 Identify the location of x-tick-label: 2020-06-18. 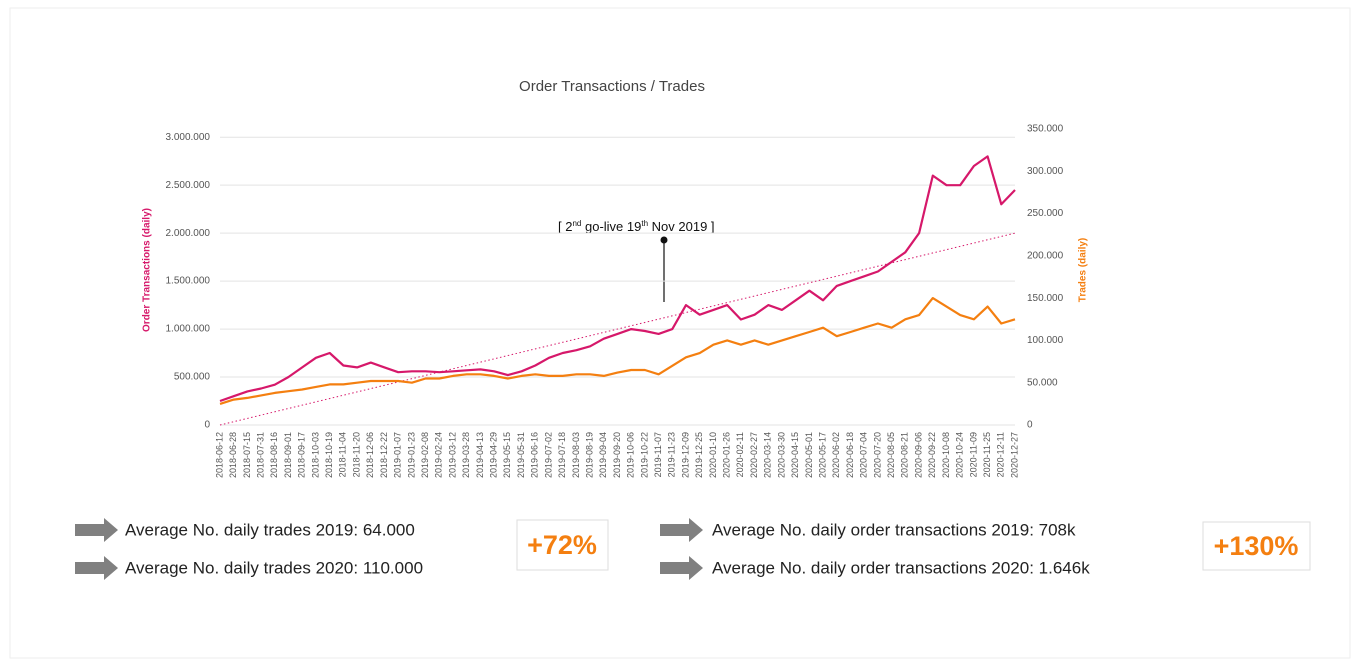
(850, 455).